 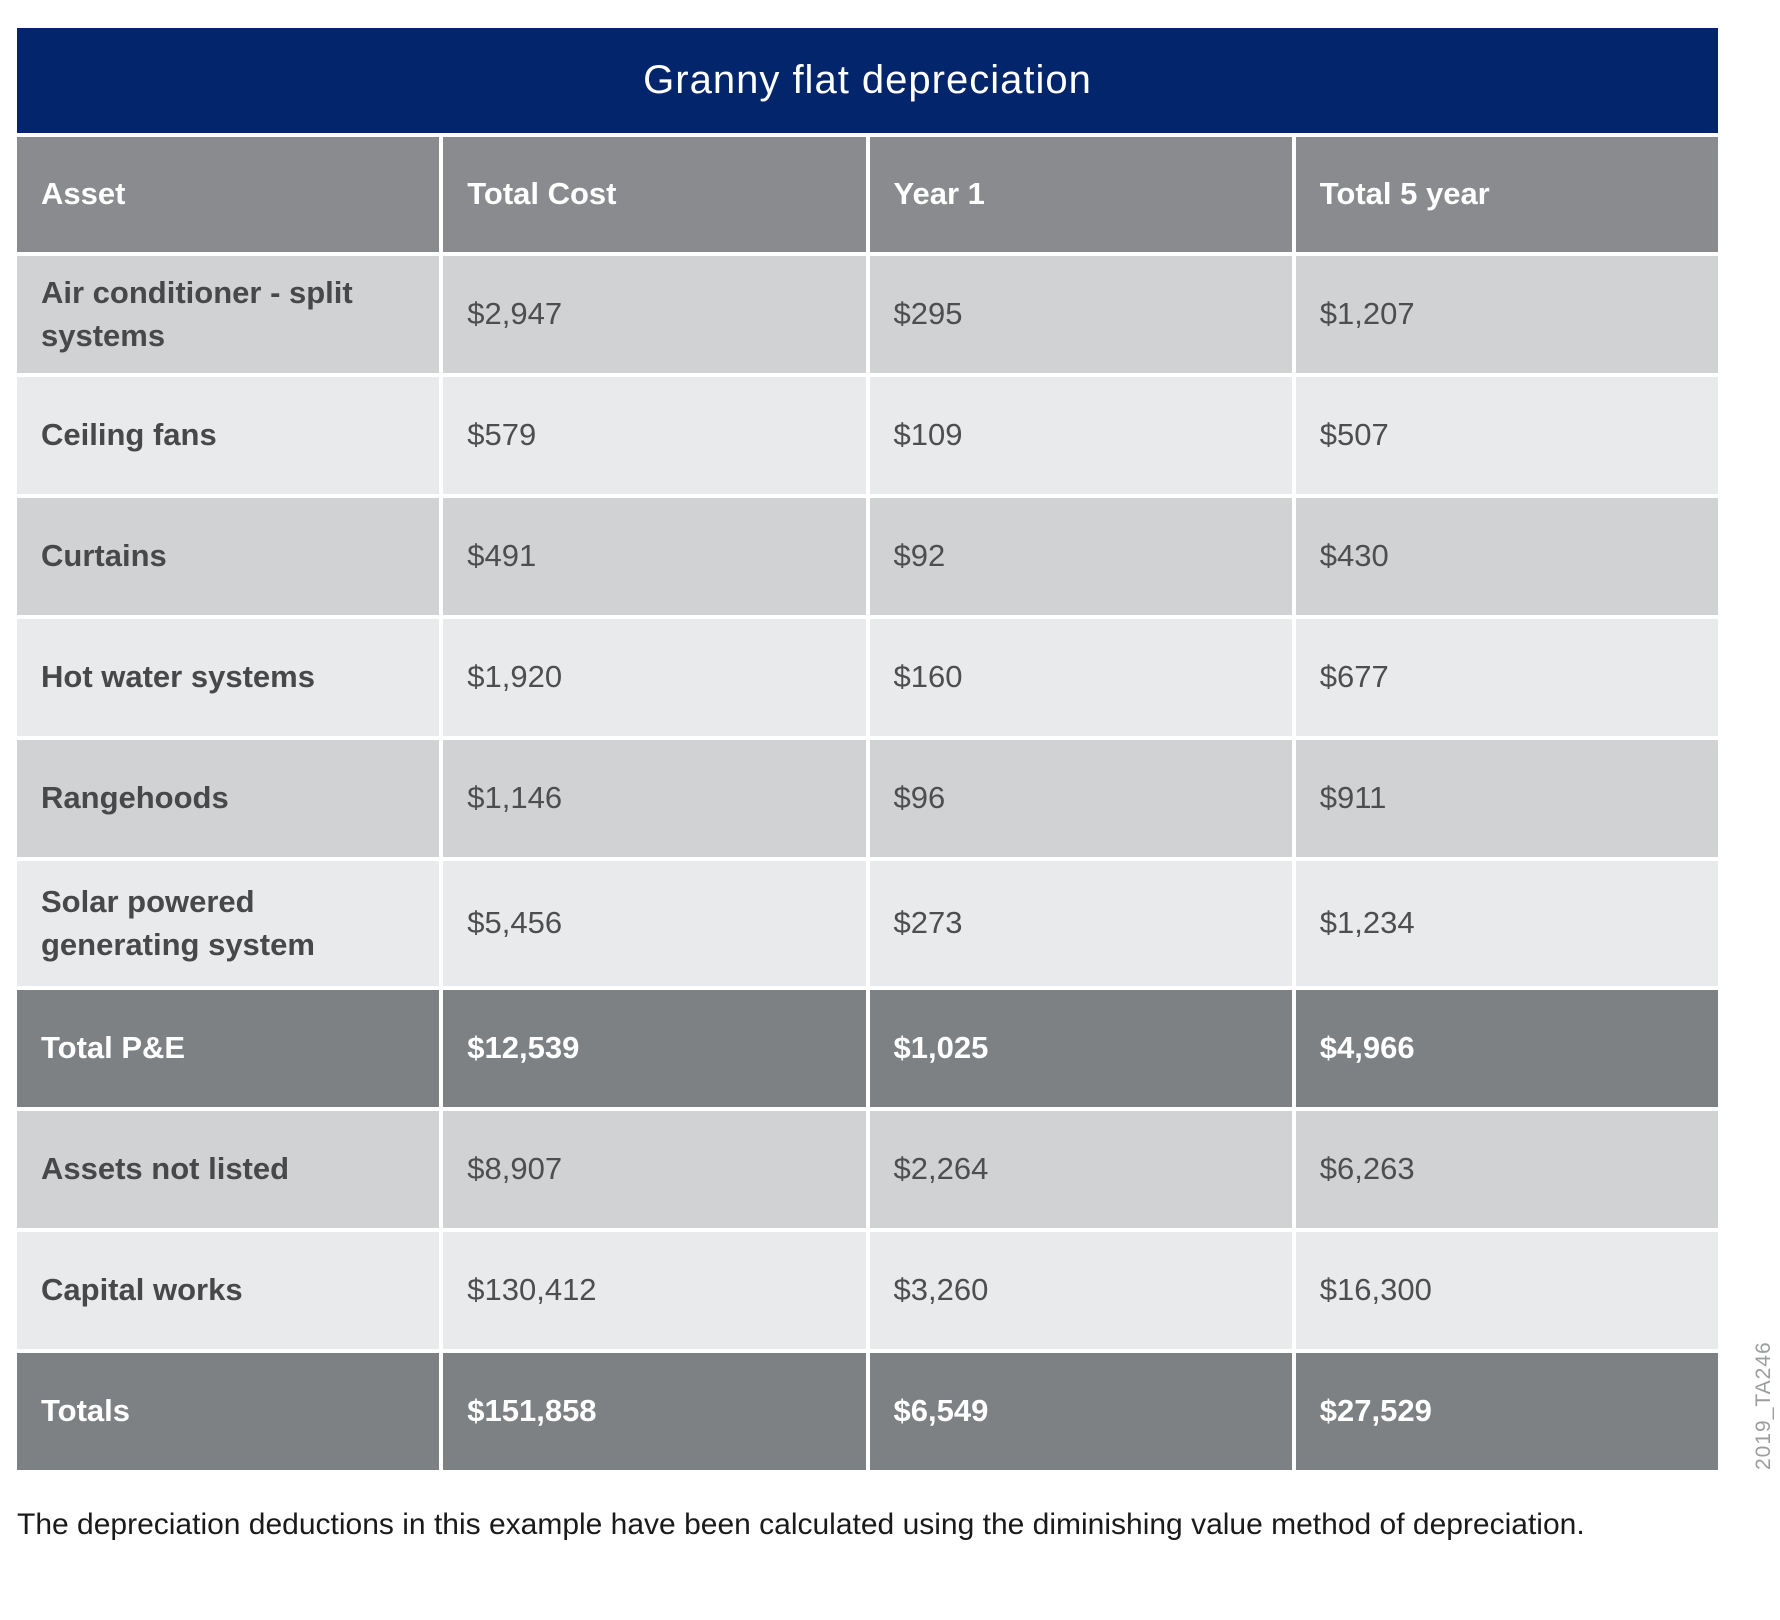 What do you see at coordinates (1506, 314) in the screenshot?
I see `row-air-conditioner-total-5-year: $1,207` at bounding box center [1506, 314].